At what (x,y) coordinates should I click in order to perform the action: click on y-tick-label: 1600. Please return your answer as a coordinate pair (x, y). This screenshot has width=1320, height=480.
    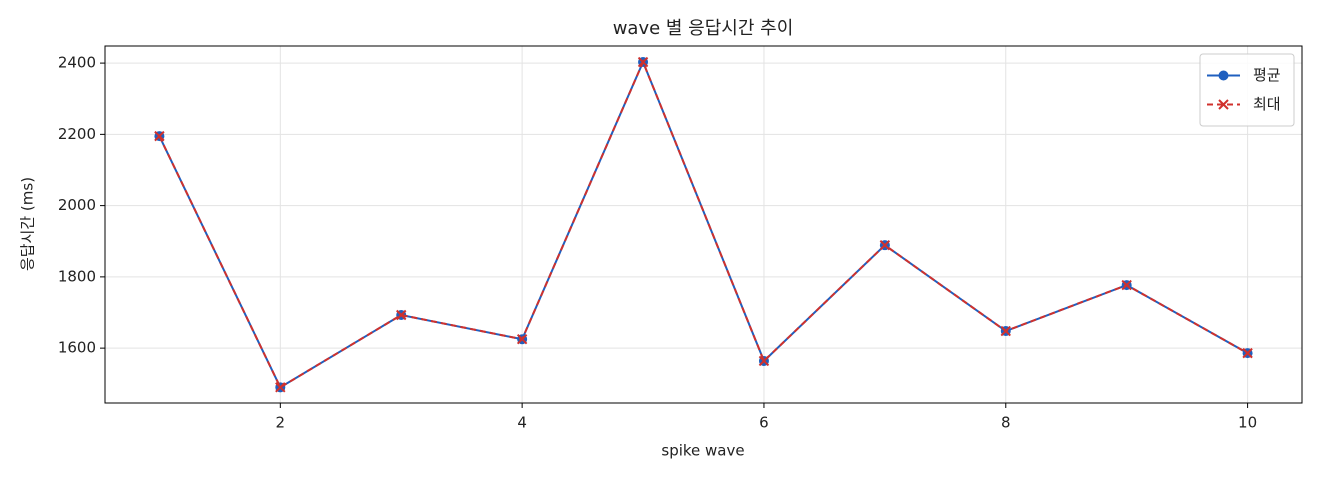
    Looking at the image, I should click on (77, 348).